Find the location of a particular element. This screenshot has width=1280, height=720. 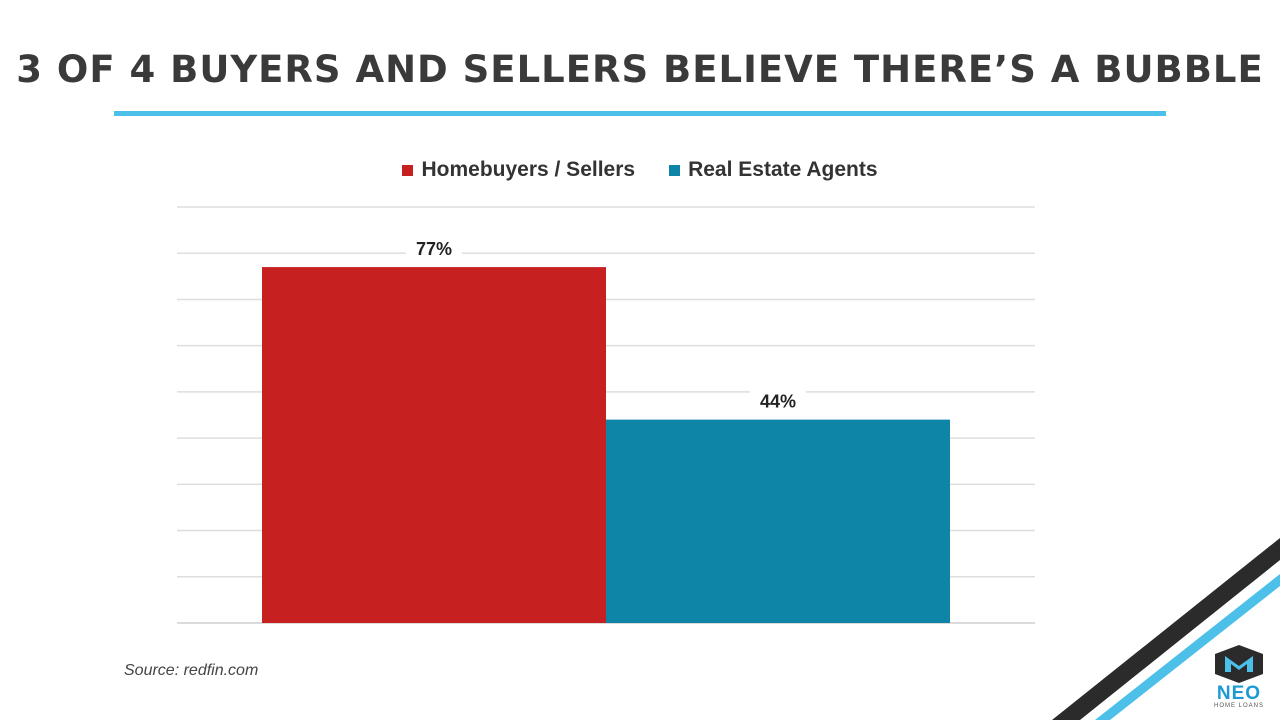

logo-tagline: HOME LOANS is located at coordinates (1238, 706).